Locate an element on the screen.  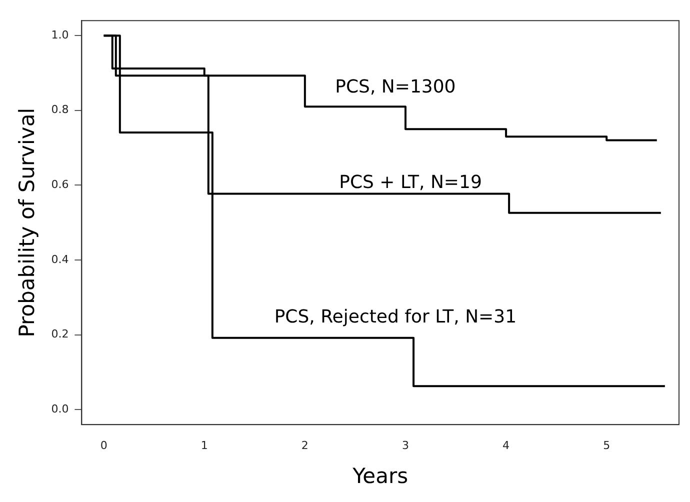
x-tick-label: 0 is located at coordinates (104, 445).